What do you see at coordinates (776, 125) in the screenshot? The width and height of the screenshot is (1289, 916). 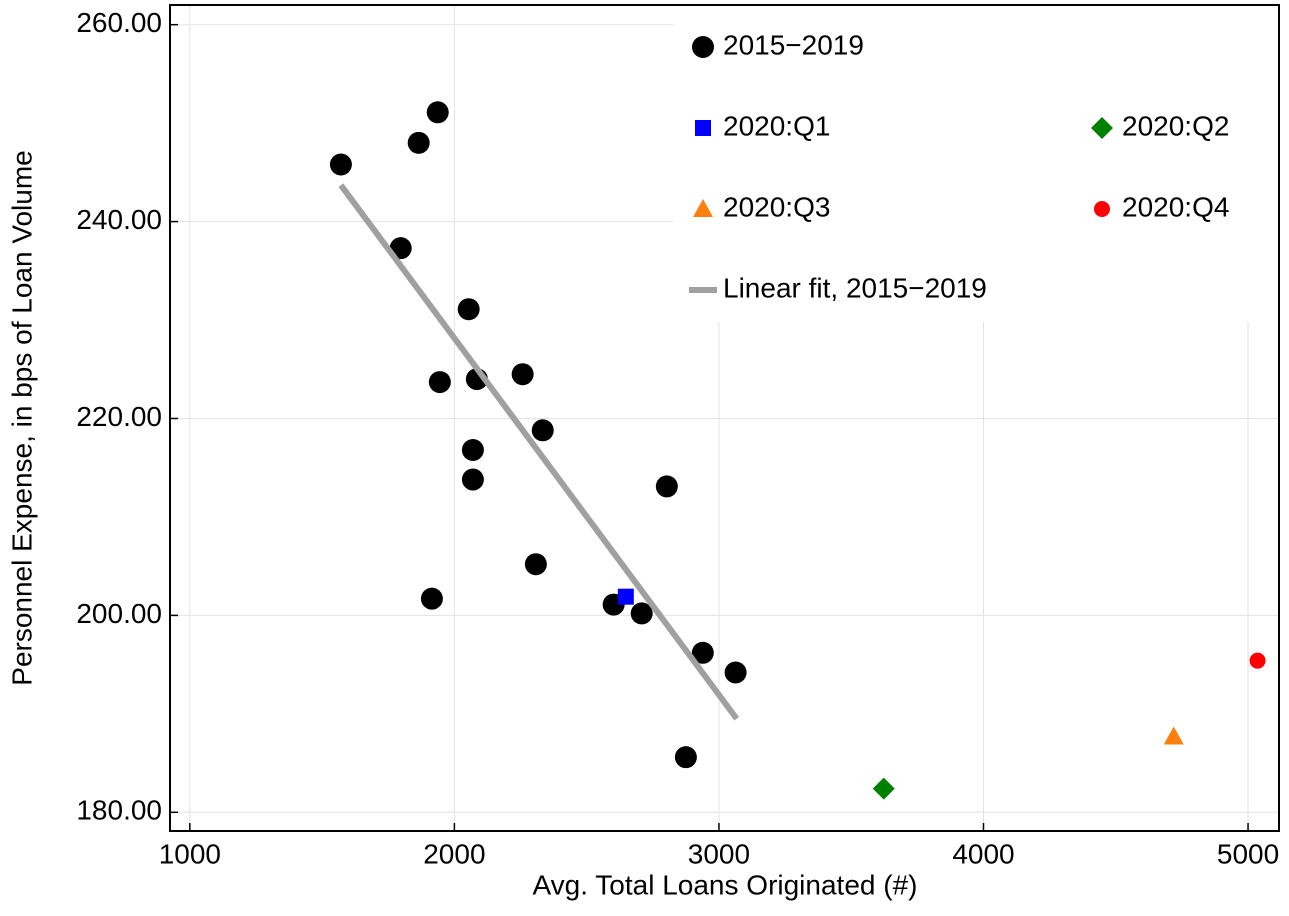 I see `legend-label: 2020:Q1` at bounding box center [776, 125].